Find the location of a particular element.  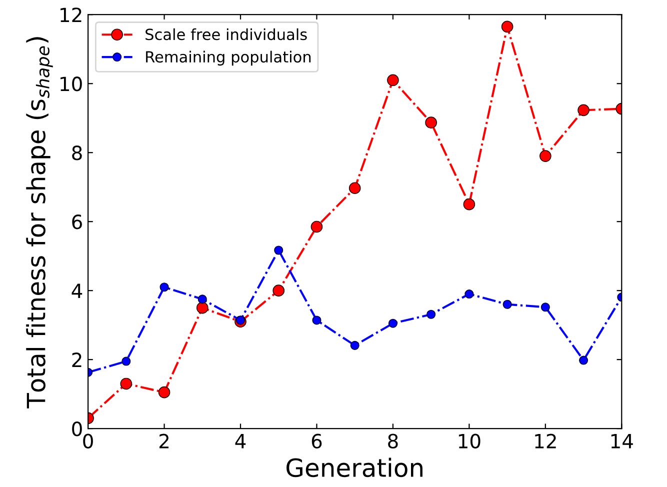

legend-label: Remaining population is located at coordinates (228, 58).